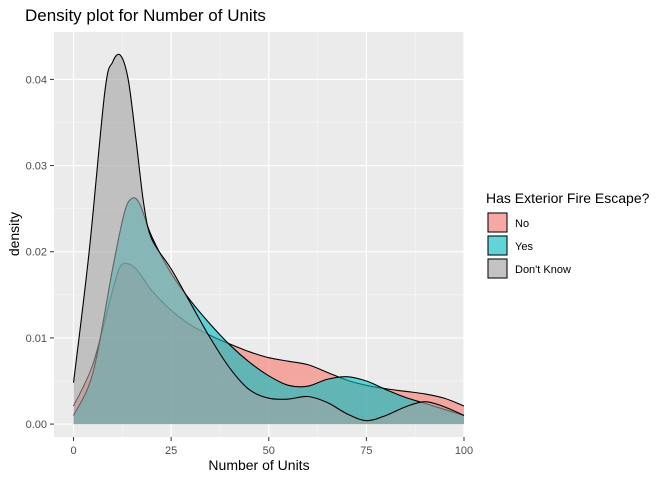  I want to click on y-tick-label: 0.04, so click(36, 80).